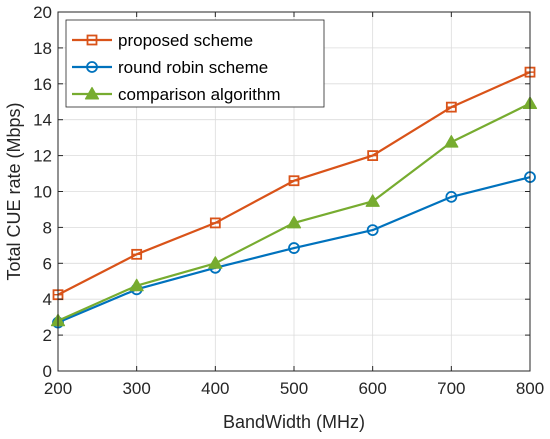 The height and width of the screenshot is (439, 550). I want to click on x-tick-label: 300, so click(136, 388).